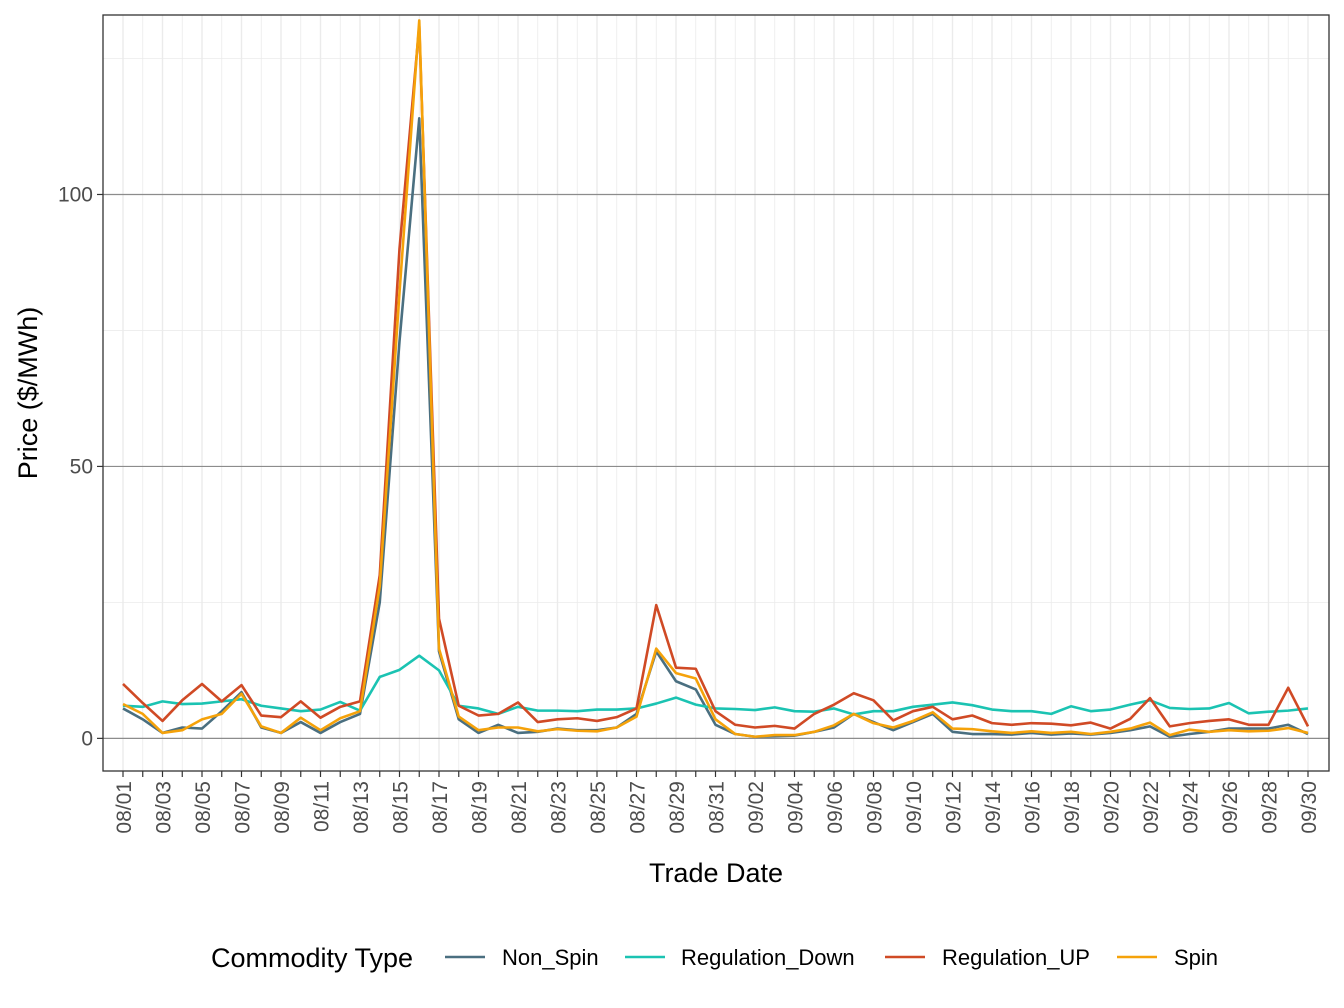 Image resolution: width=1344 pixels, height=1008 pixels. What do you see at coordinates (1112, 807) in the screenshot?
I see `x-tick-label: 09/20` at bounding box center [1112, 807].